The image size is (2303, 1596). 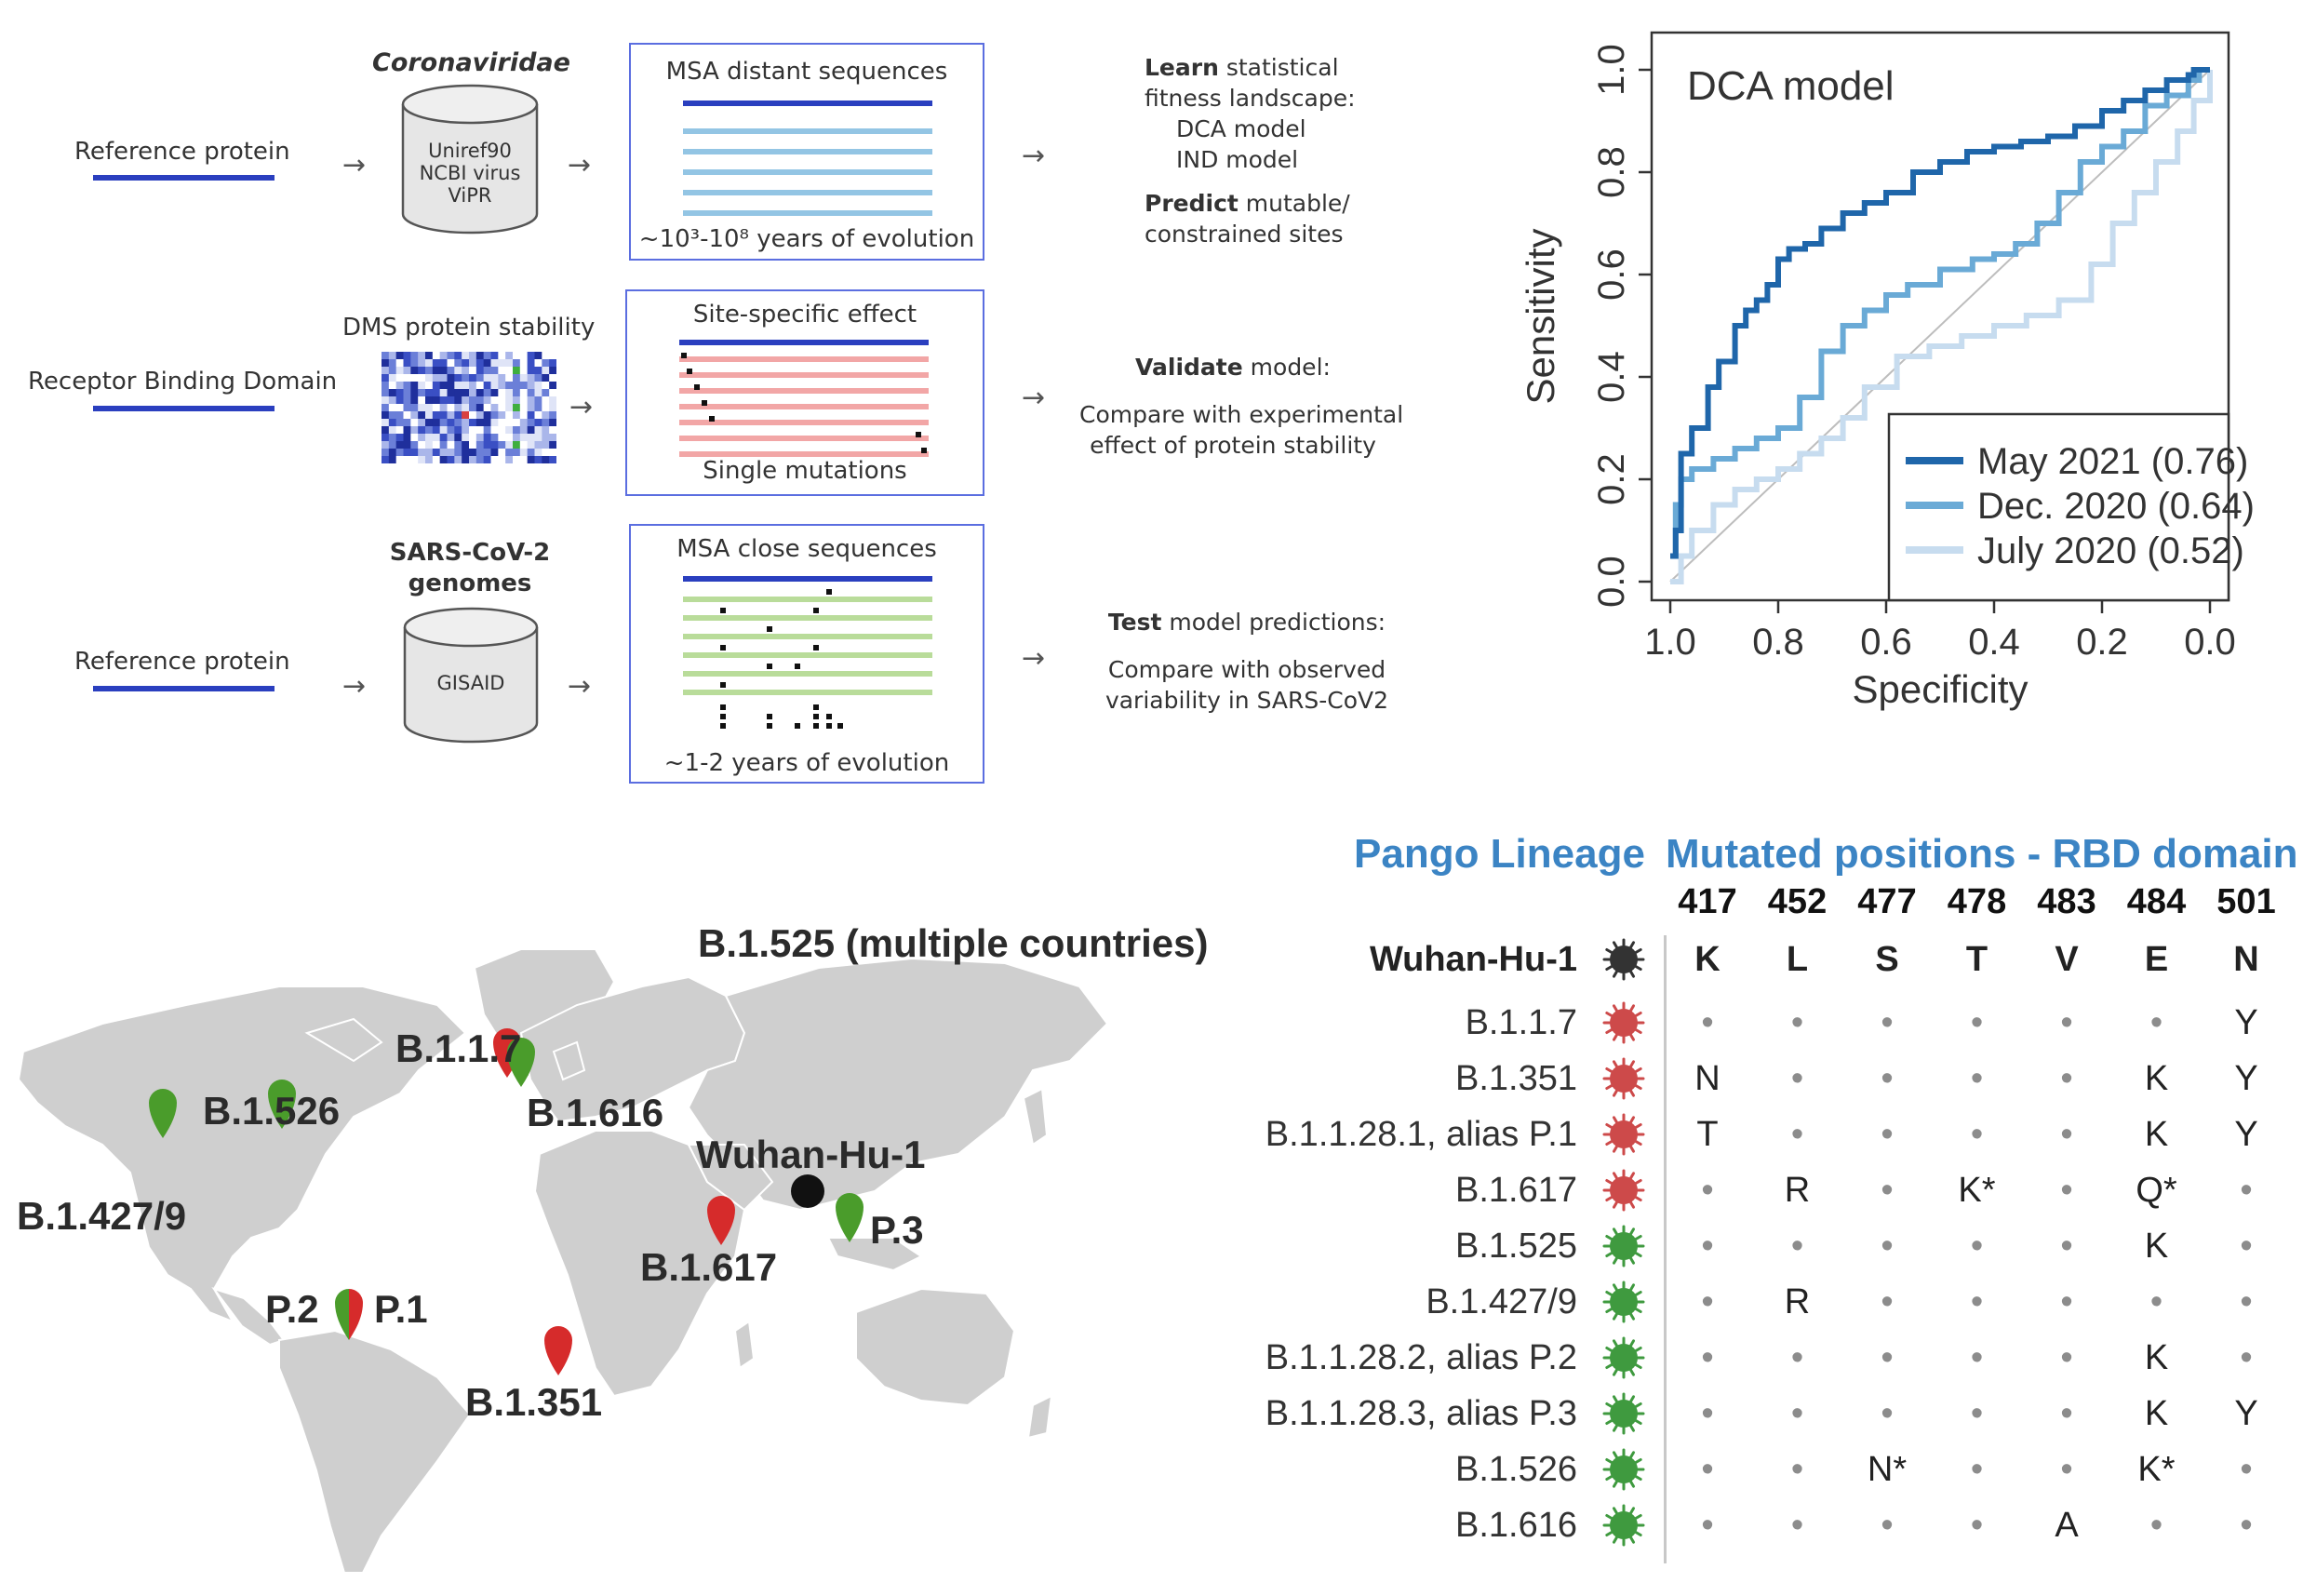 What do you see at coordinates (1887, 901) in the screenshot?
I see `position-header: 477` at bounding box center [1887, 901].